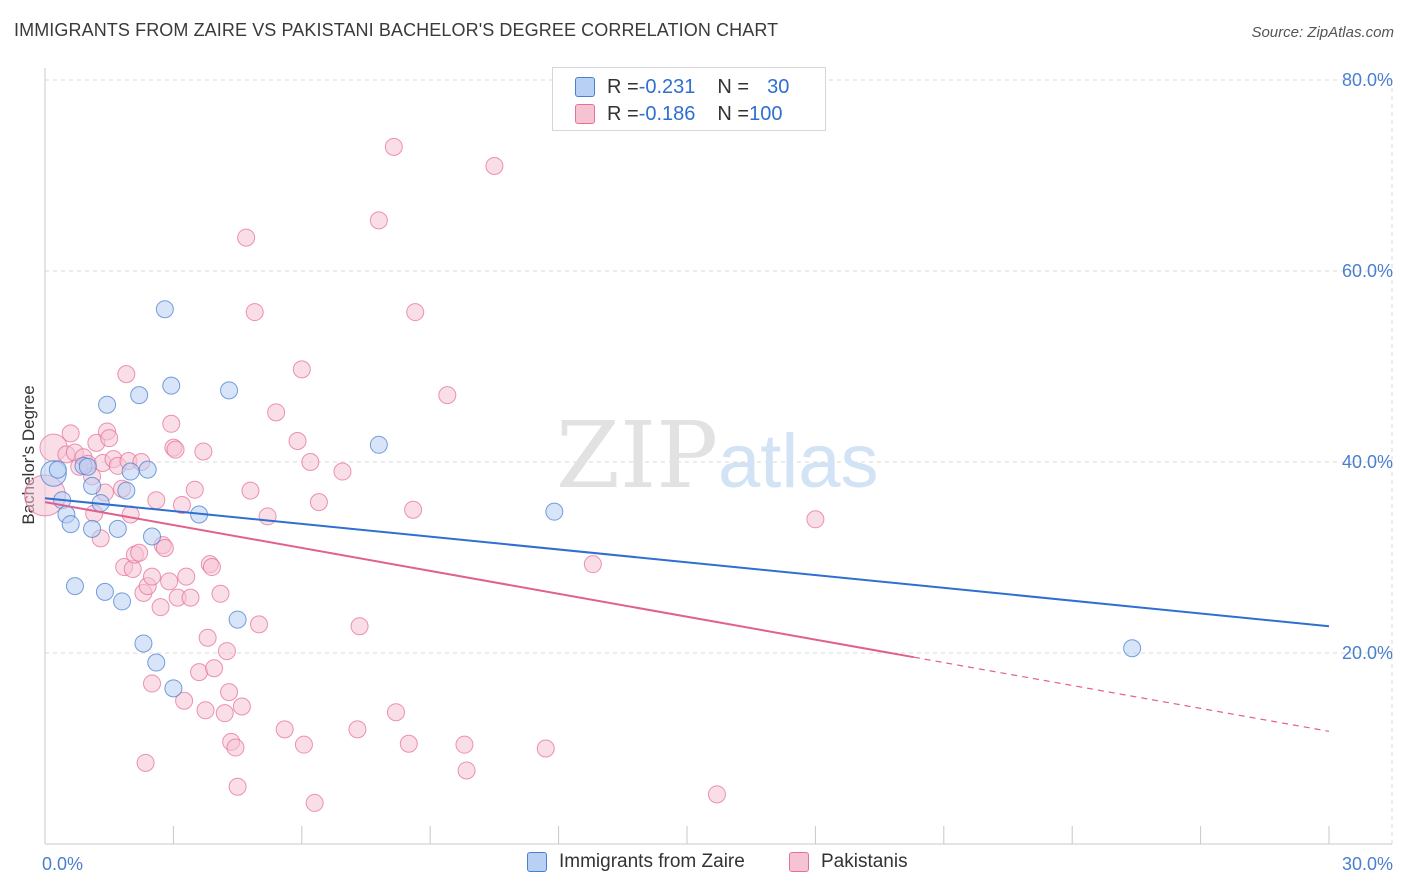  I want to click on series-legend: Immigrants from Zaire Pakistanis, so click(703, 865).